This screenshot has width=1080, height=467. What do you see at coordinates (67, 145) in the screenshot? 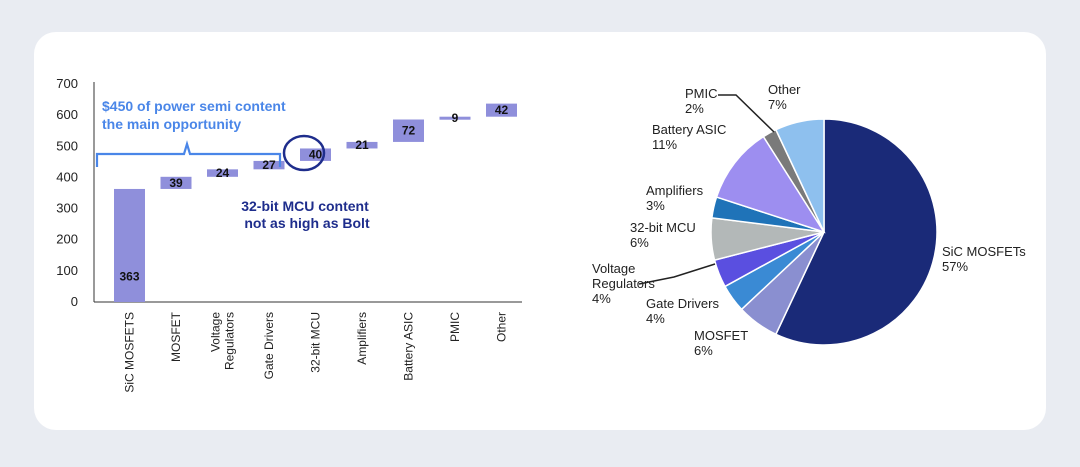
I see `y-tick-label: 500` at bounding box center [67, 145].